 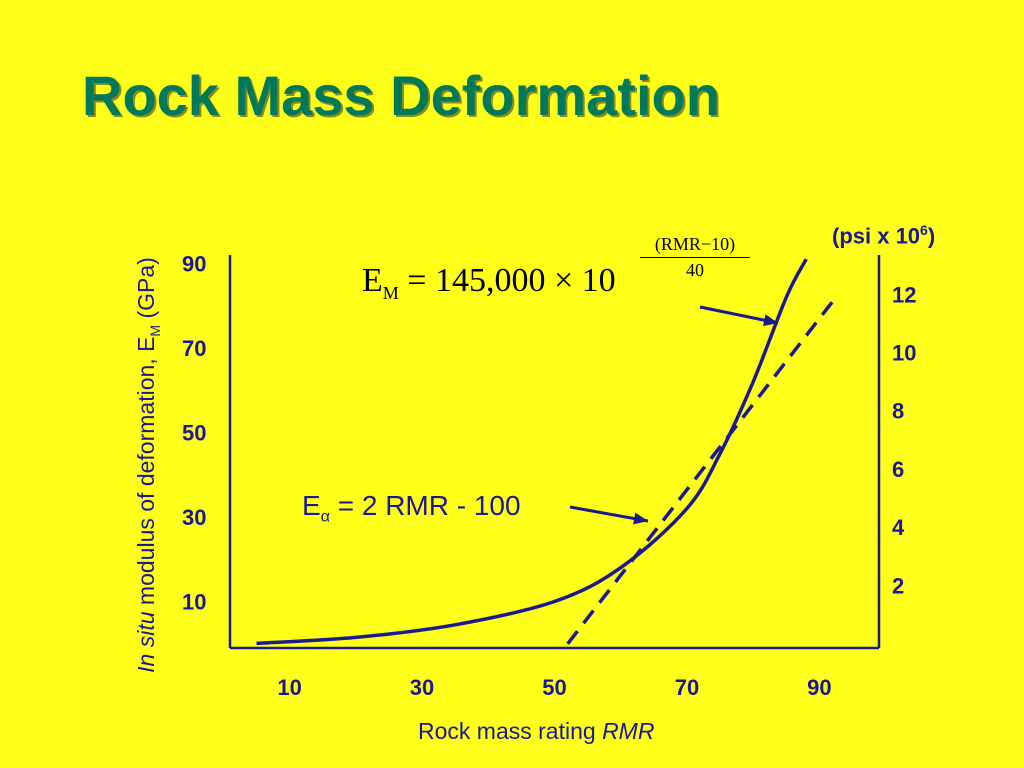 I want to click on modulus-equation: EM = 145,000 × 10, so click(x=489, y=283).